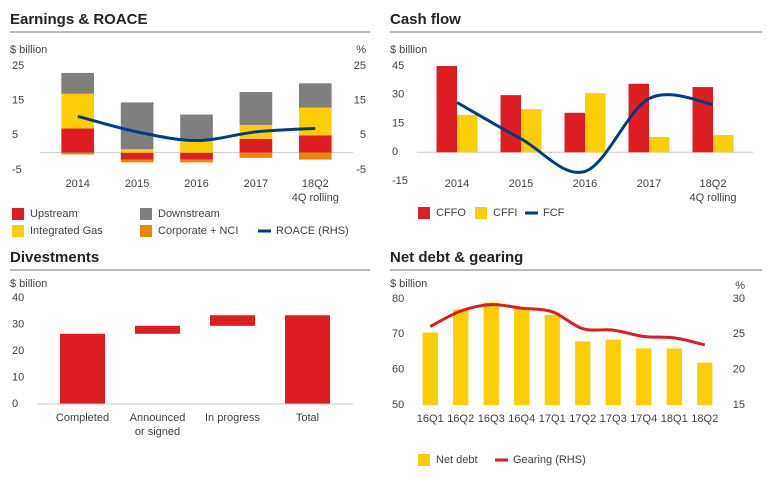  I want to click on y-tick-label: 45, so click(398, 66).